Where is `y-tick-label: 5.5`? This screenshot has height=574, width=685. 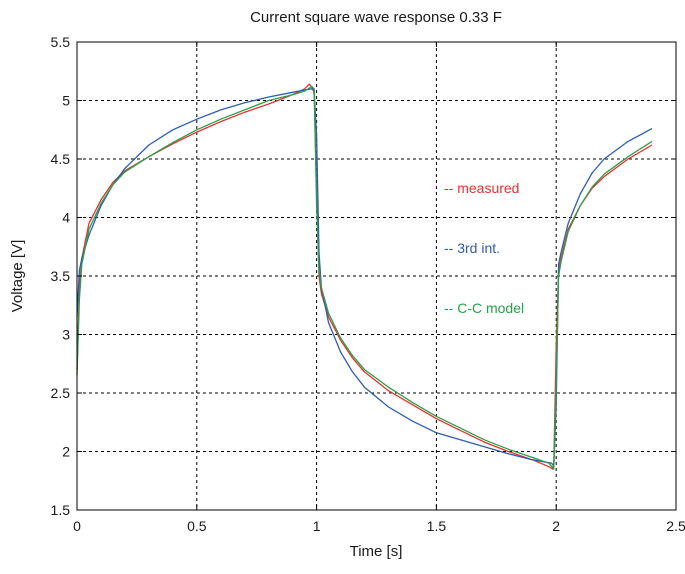
y-tick-label: 5.5 is located at coordinates (61, 42).